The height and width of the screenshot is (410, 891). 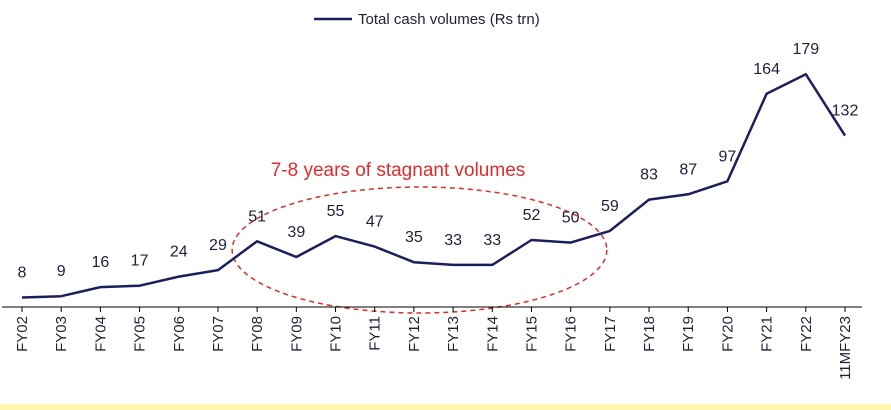 What do you see at coordinates (100, 334) in the screenshot?
I see `x-tick-label: FY04` at bounding box center [100, 334].